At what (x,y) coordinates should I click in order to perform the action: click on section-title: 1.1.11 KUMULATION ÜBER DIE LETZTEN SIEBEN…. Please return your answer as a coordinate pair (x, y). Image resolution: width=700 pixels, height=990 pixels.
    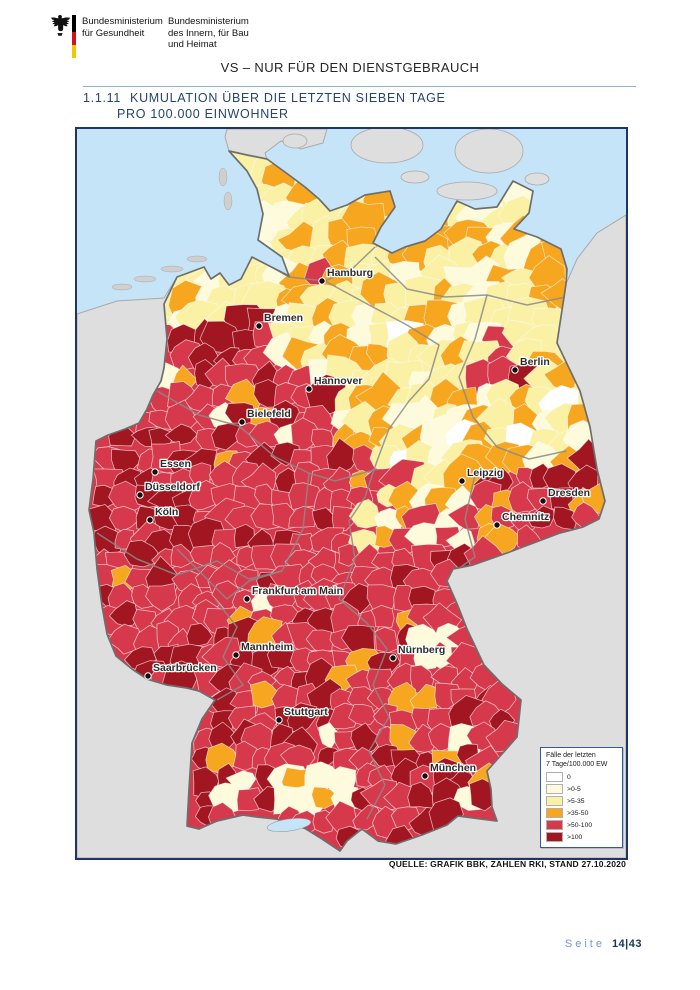
    Looking at the image, I should click on (264, 106).